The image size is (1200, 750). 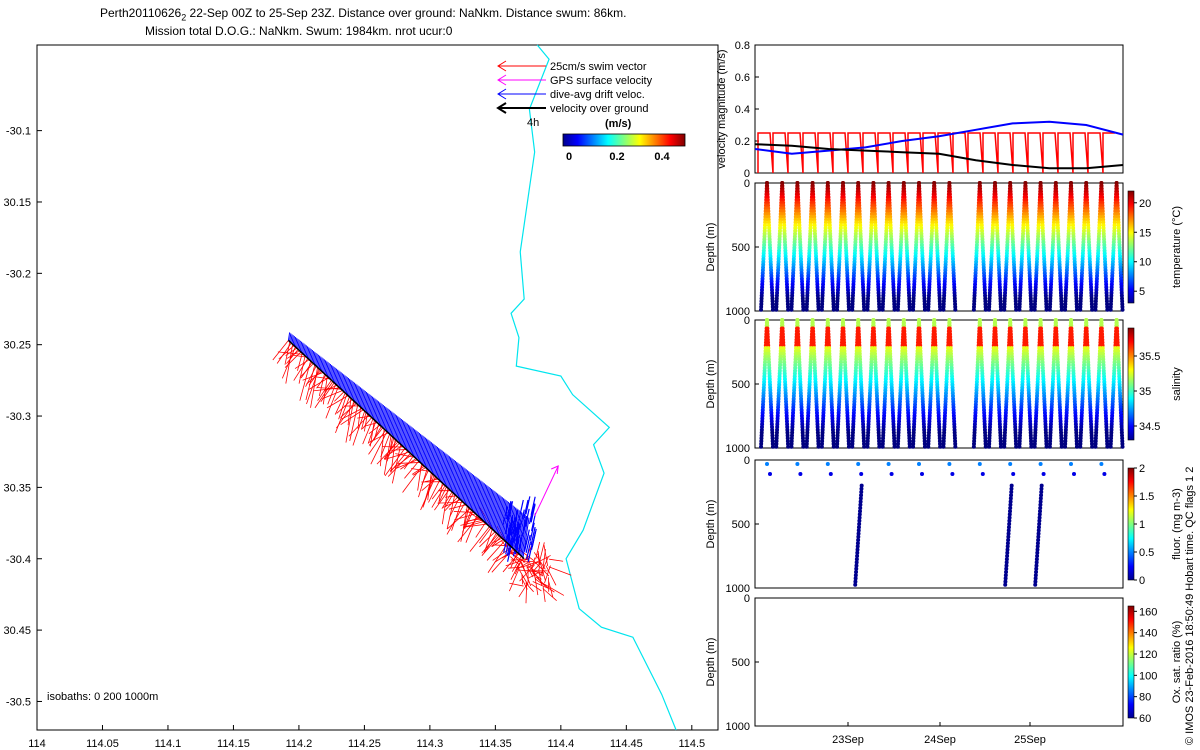 I want to click on fluor-point, so click(x=979, y=464).